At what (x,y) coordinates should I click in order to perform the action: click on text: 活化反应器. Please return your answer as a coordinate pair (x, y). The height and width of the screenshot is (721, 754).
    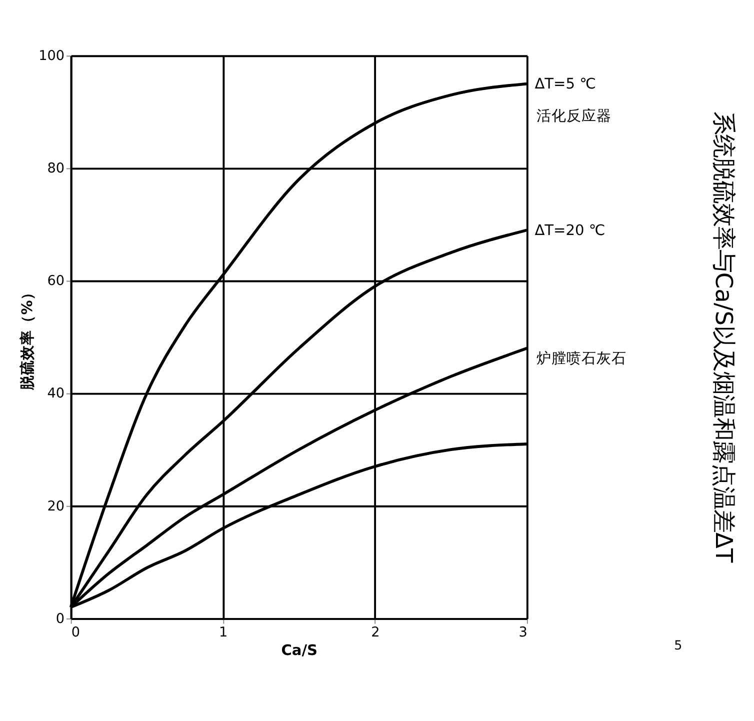
    Looking at the image, I should click on (574, 116).